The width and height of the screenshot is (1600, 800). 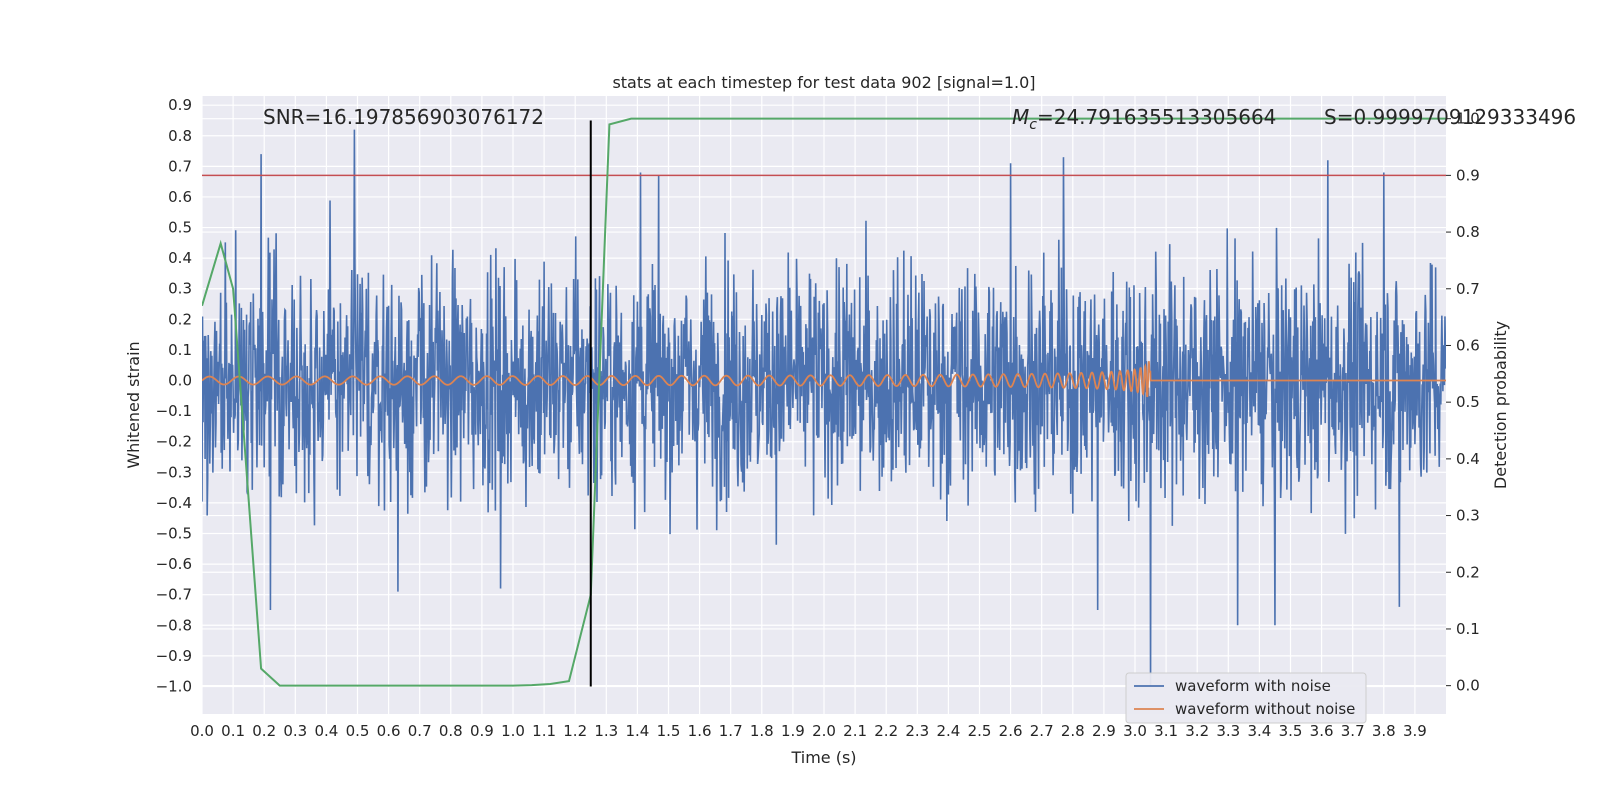 What do you see at coordinates (1228, 731) in the screenshot?
I see `x-tick-label: 3.3` at bounding box center [1228, 731].